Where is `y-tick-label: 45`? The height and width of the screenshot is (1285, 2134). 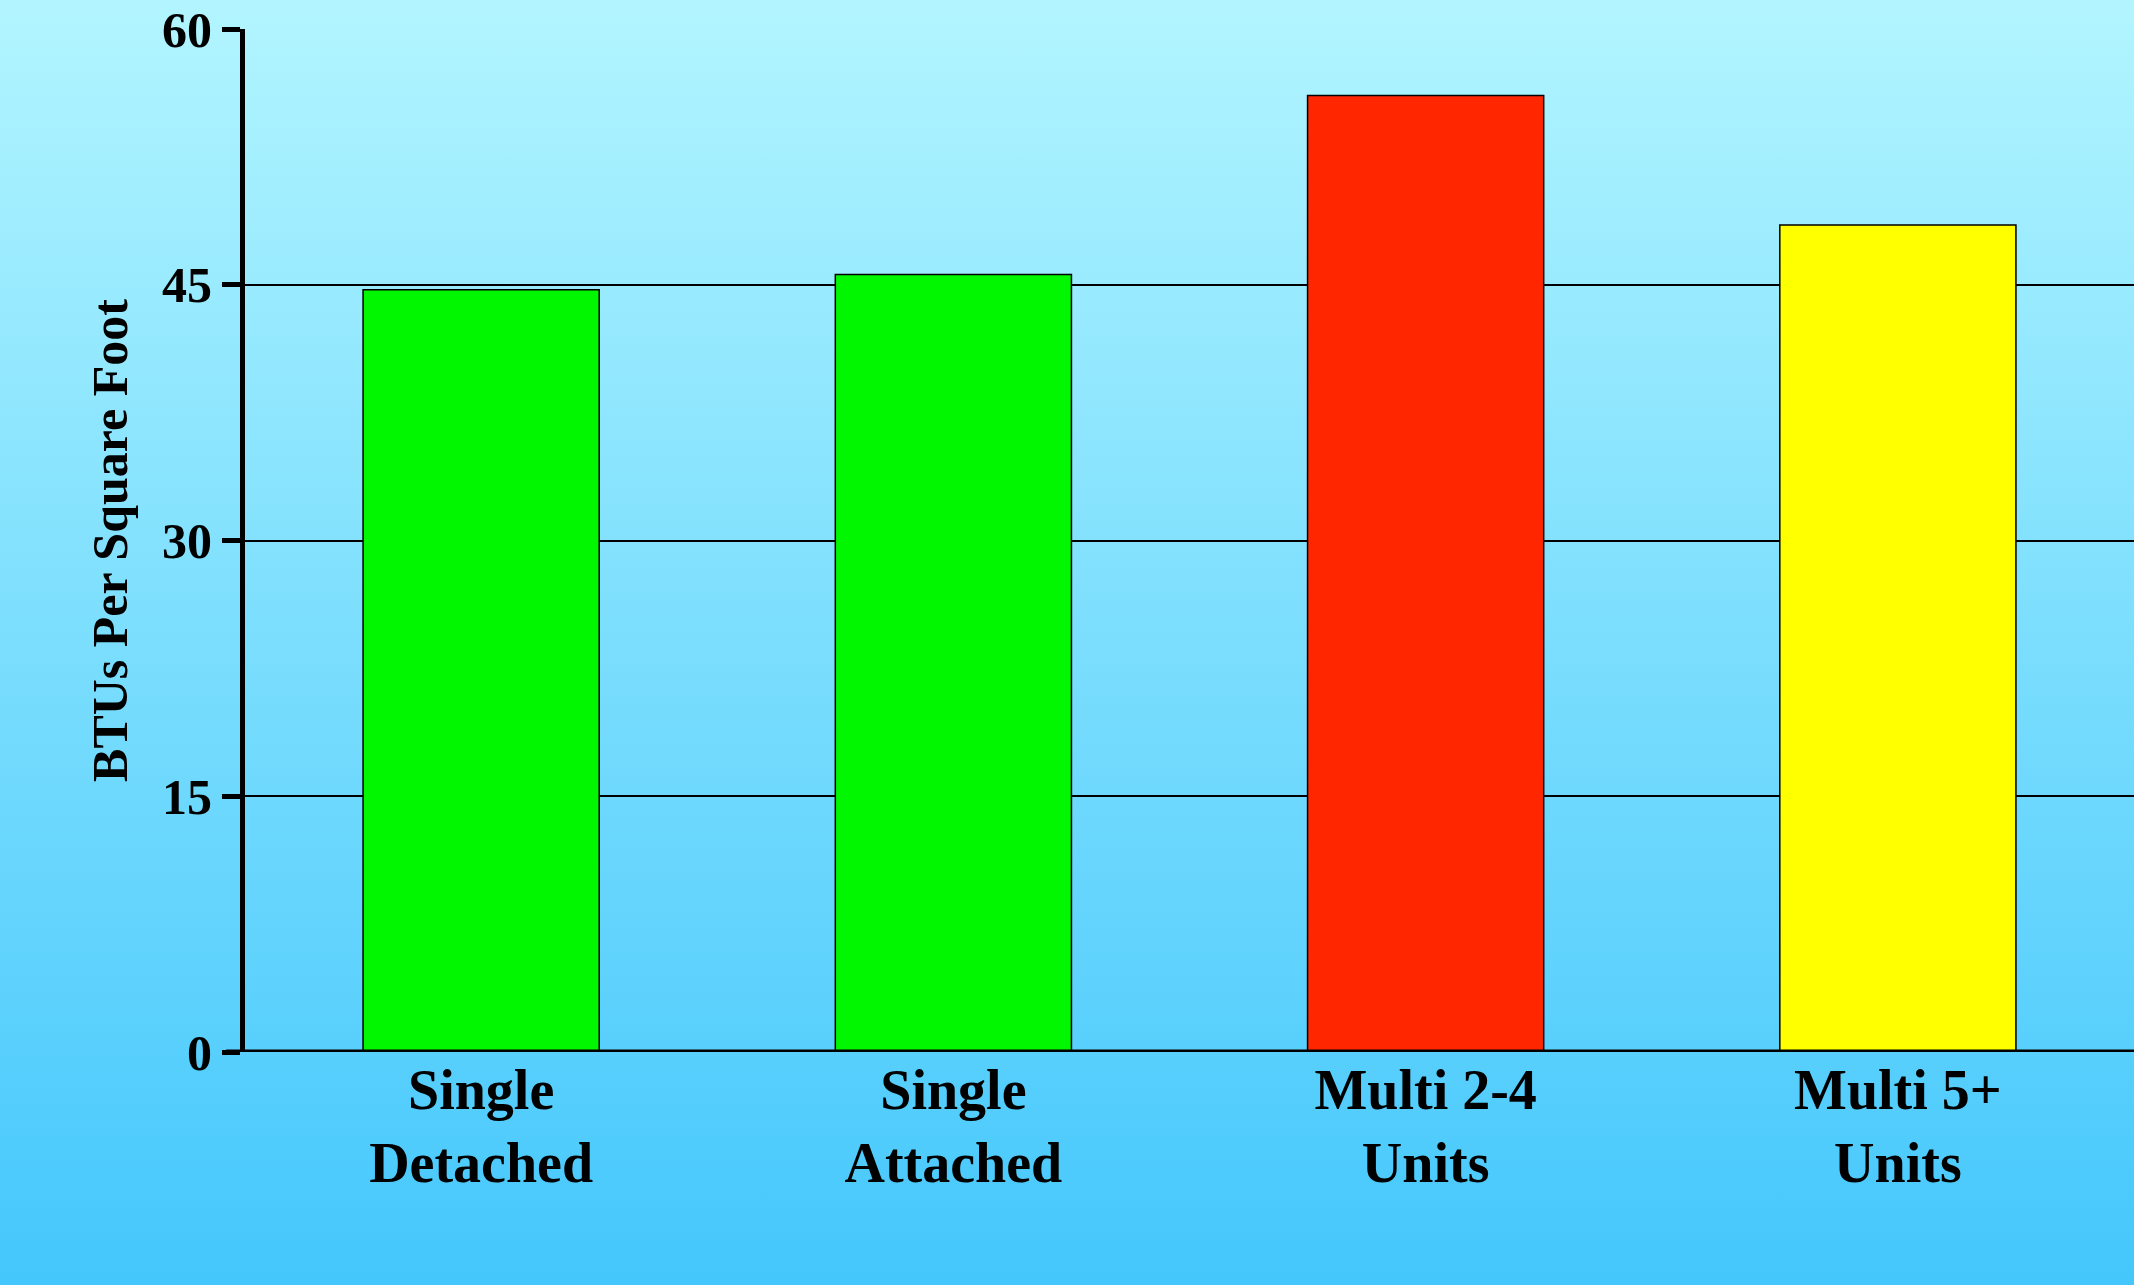 y-tick-label: 45 is located at coordinates (187, 285).